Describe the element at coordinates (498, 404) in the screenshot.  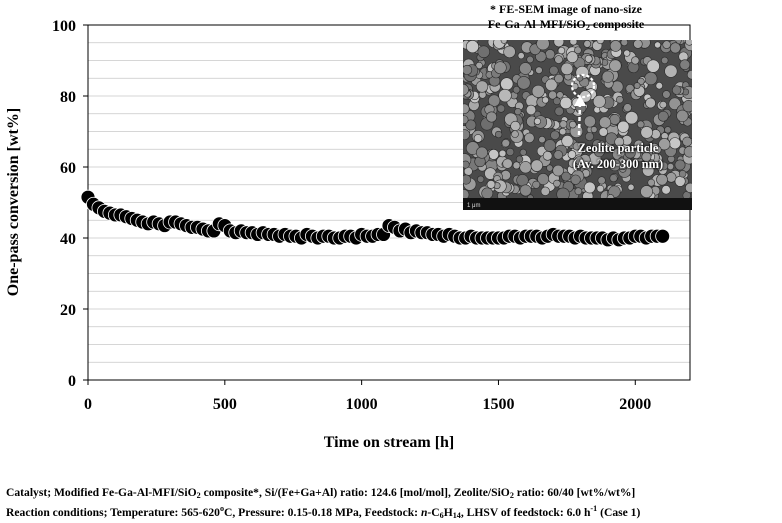
I see `x-tick-label: 1500` at that location.